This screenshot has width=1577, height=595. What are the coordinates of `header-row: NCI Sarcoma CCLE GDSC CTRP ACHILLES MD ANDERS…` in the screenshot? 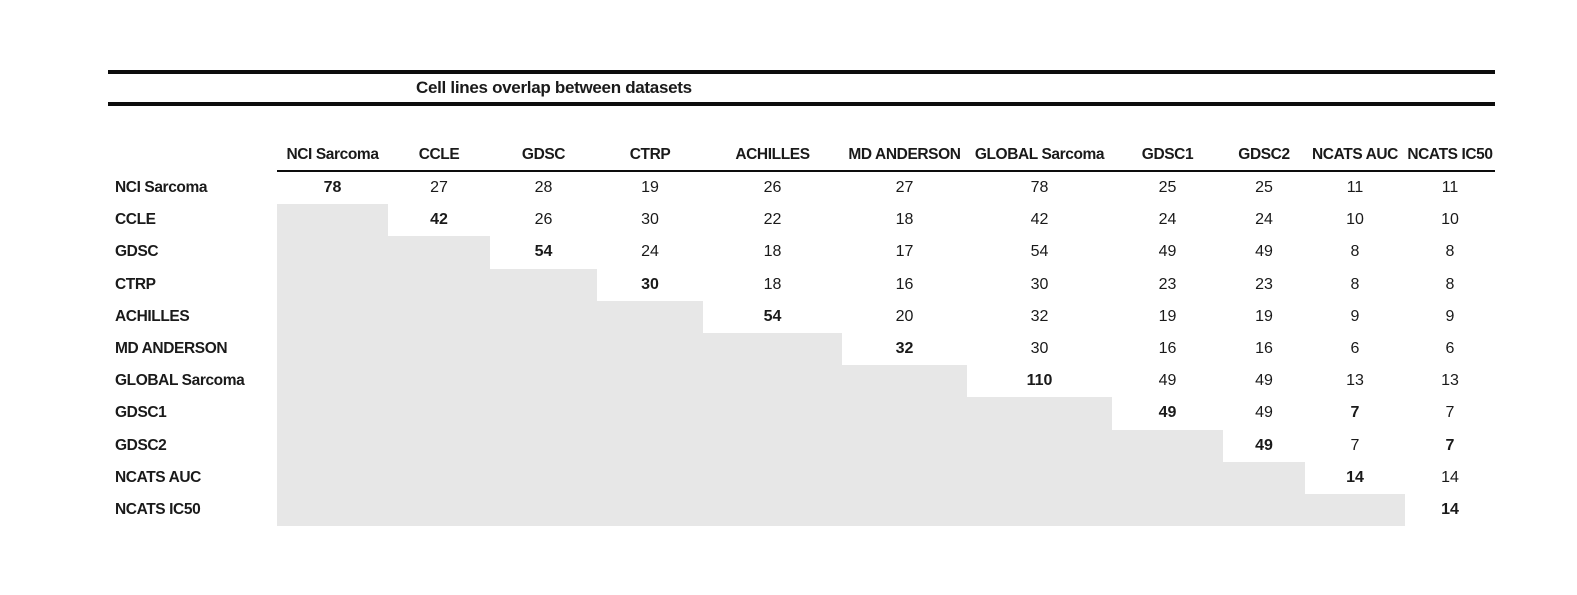 It's located at (801, 138).